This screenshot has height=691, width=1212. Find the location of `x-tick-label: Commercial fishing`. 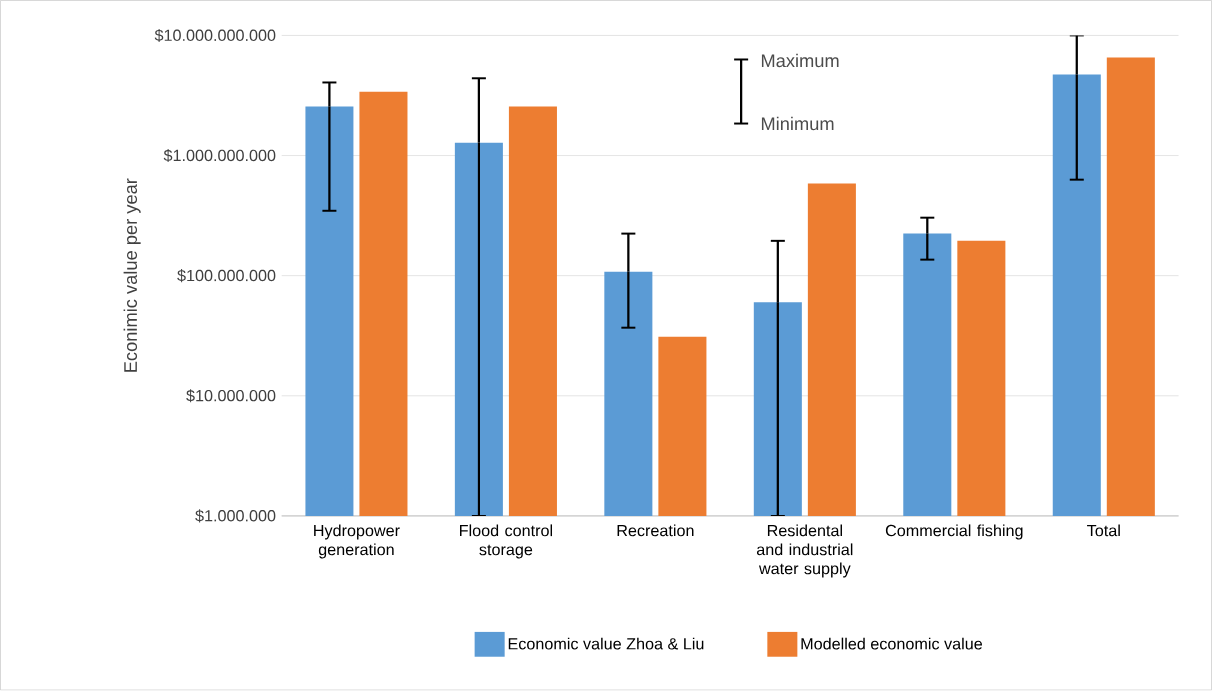

x-tick-label: Commercial fishing is located at coordinates (954, 532).